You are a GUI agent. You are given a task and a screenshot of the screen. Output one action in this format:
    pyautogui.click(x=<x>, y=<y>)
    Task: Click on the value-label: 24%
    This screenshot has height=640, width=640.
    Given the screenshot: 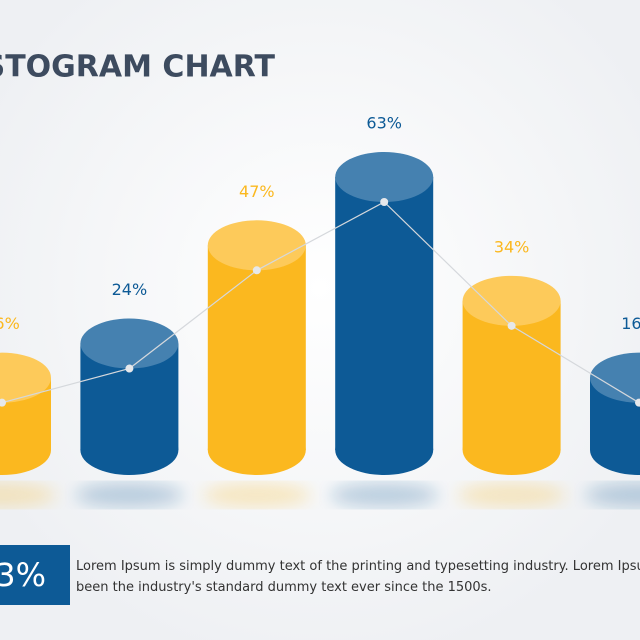 What is the action you would take?
    pyautogui.click(x=130, y=289)
    